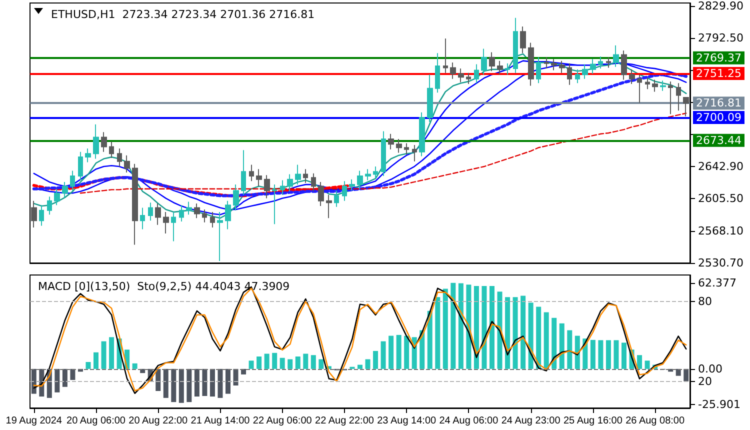 The height and width of the screenshot is (430, 750). What do you see at coordinates (531, 421) in the screenshot?
I see `x-tick-label: 24 Aug 23:00` at bounding box center [531, 421].